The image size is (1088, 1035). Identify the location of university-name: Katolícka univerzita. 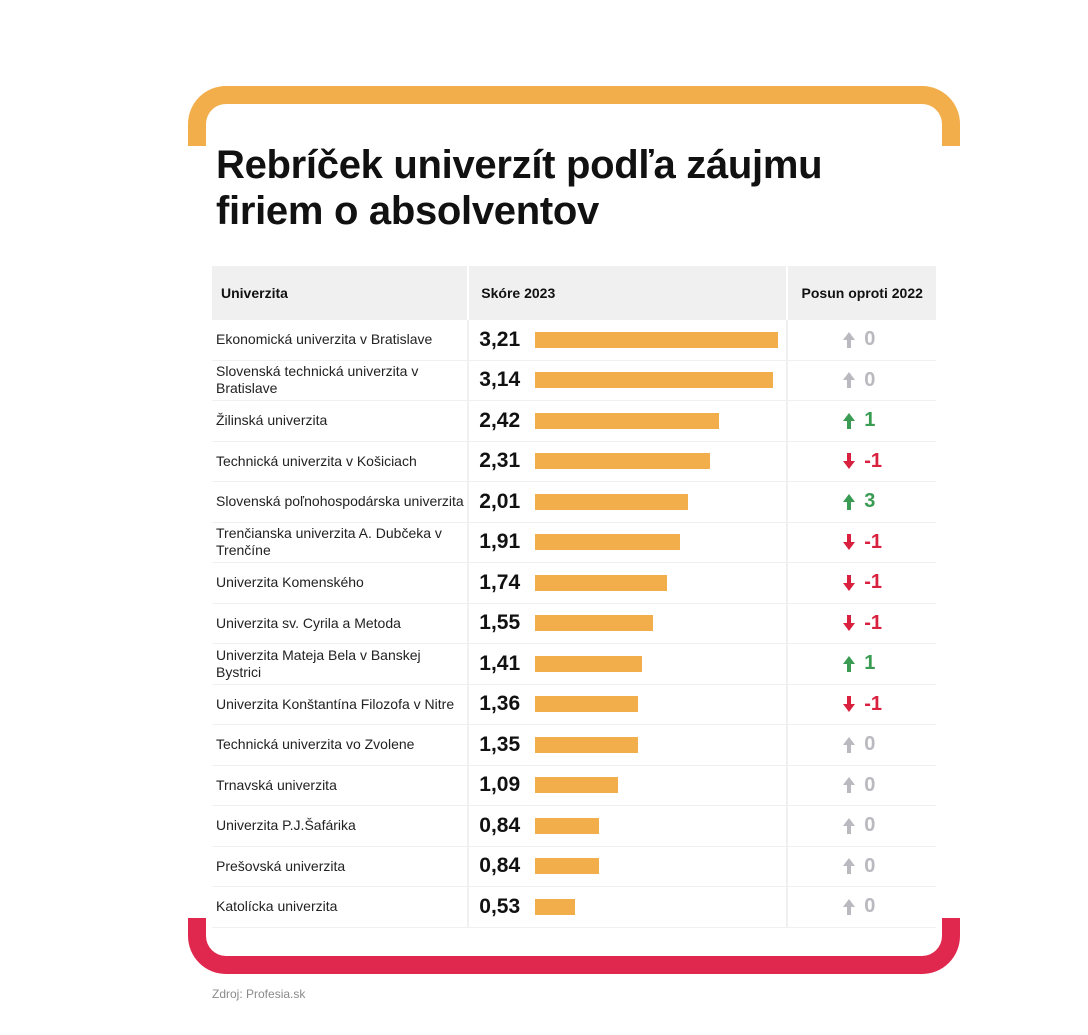
(277, 906).